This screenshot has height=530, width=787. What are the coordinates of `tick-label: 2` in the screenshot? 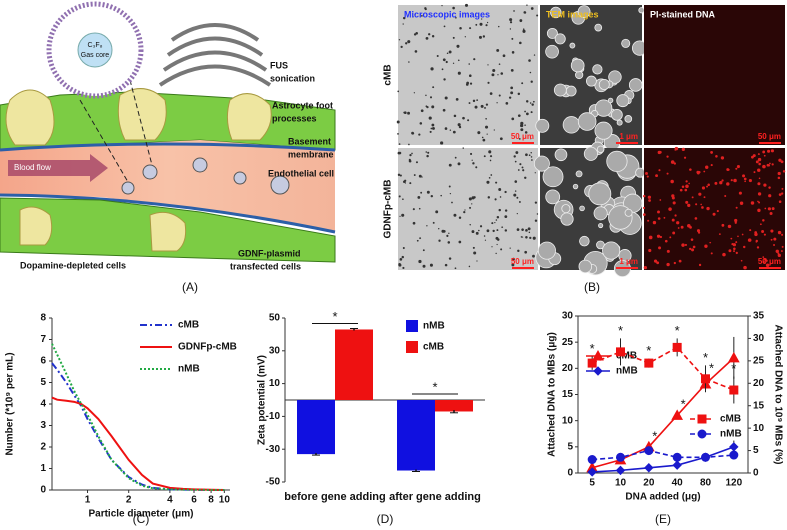 It's located at (43, 447).